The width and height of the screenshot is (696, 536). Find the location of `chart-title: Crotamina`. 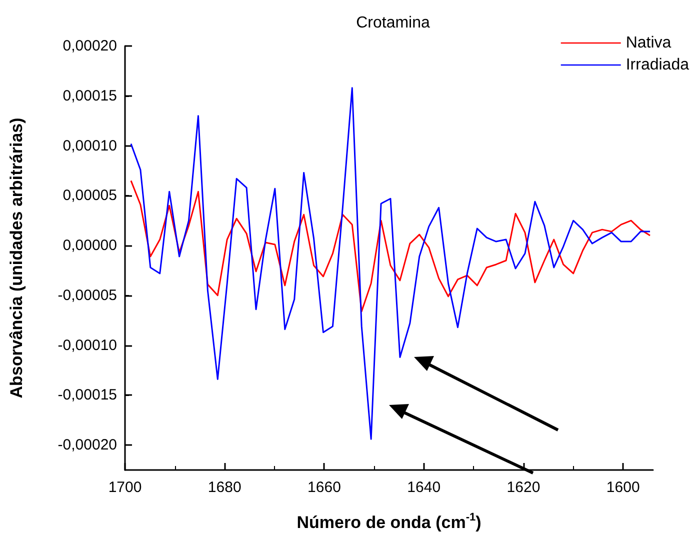

chart-title: Crotamina is located at coordinates (393, 23).